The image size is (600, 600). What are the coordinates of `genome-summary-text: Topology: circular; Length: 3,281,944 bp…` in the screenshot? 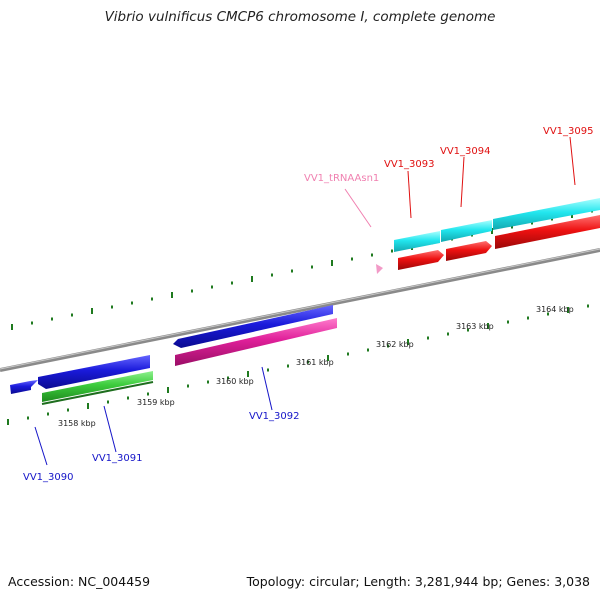 It's located at (418, 581).